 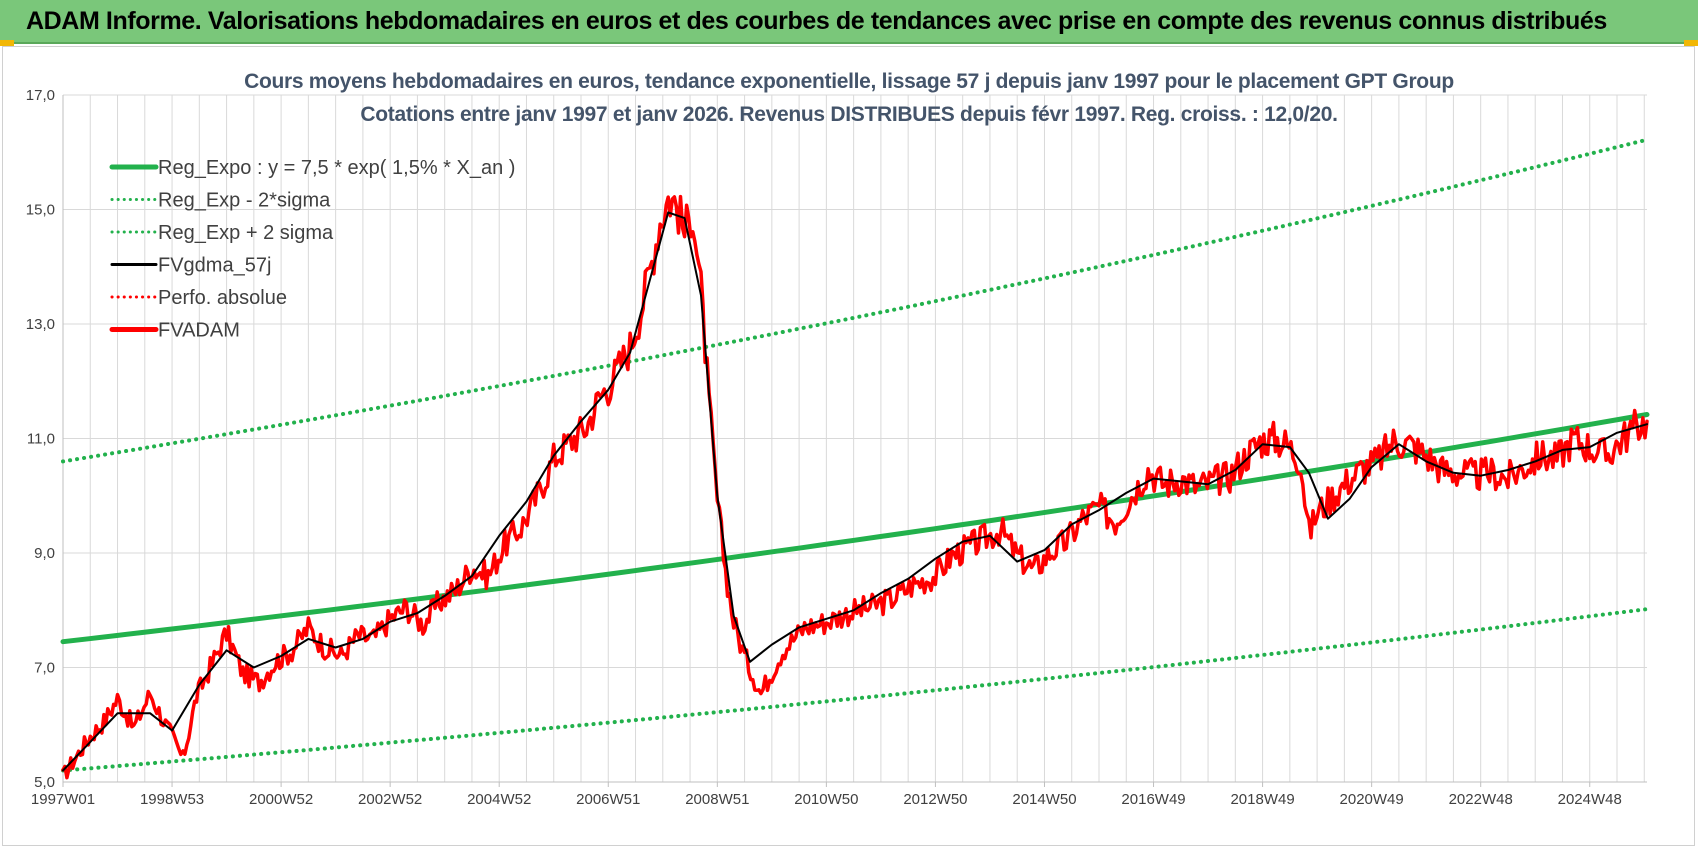 I want to click on x-tick-label: 2008W51, so click(x=717, y=799).